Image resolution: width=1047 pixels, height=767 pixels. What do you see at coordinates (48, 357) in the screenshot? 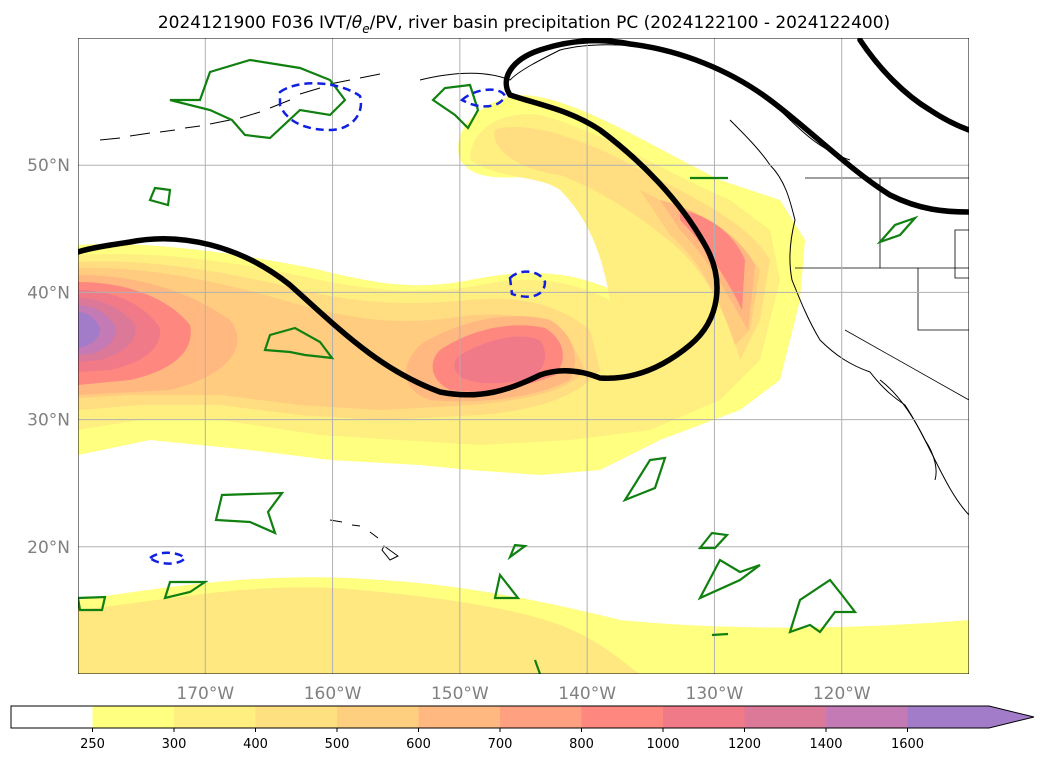
I see `lat-tick-labels: 20°N 30°N 40°N 50°N` at bounding box center [48, 357].